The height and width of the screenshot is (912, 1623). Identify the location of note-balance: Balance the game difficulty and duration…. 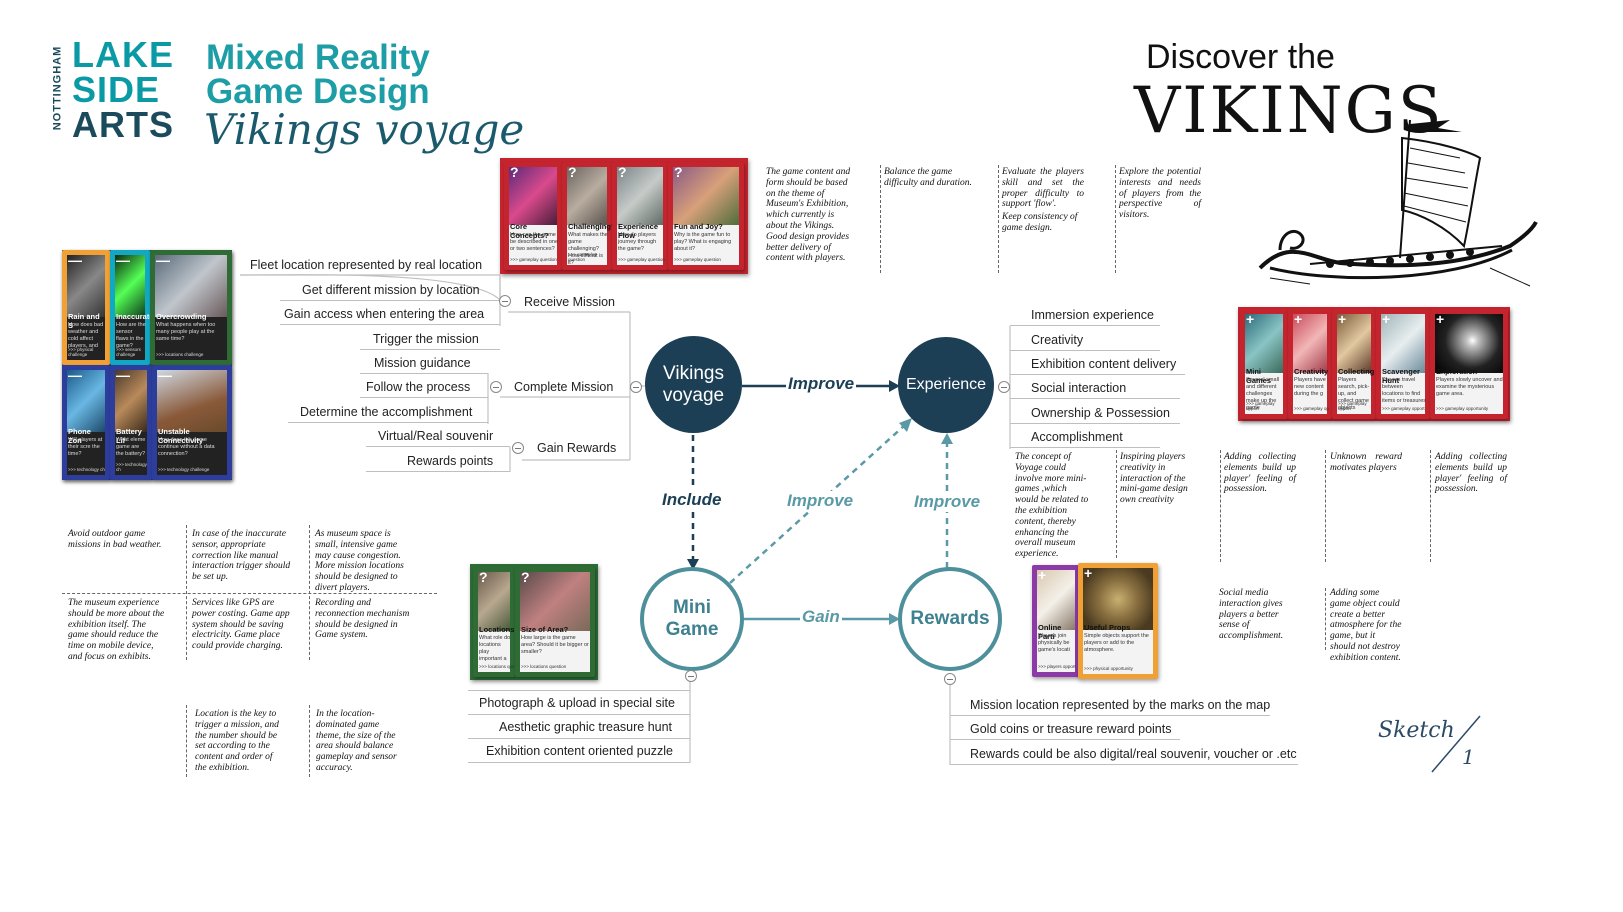
(928, 177).